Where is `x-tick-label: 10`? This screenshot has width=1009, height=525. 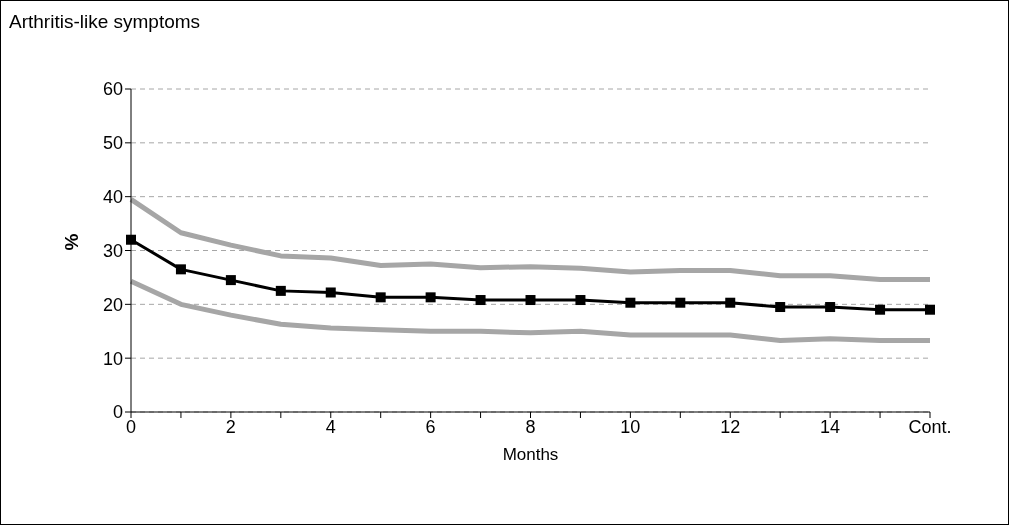 x-tick-label: 10 is located at coordinates (630, 426).